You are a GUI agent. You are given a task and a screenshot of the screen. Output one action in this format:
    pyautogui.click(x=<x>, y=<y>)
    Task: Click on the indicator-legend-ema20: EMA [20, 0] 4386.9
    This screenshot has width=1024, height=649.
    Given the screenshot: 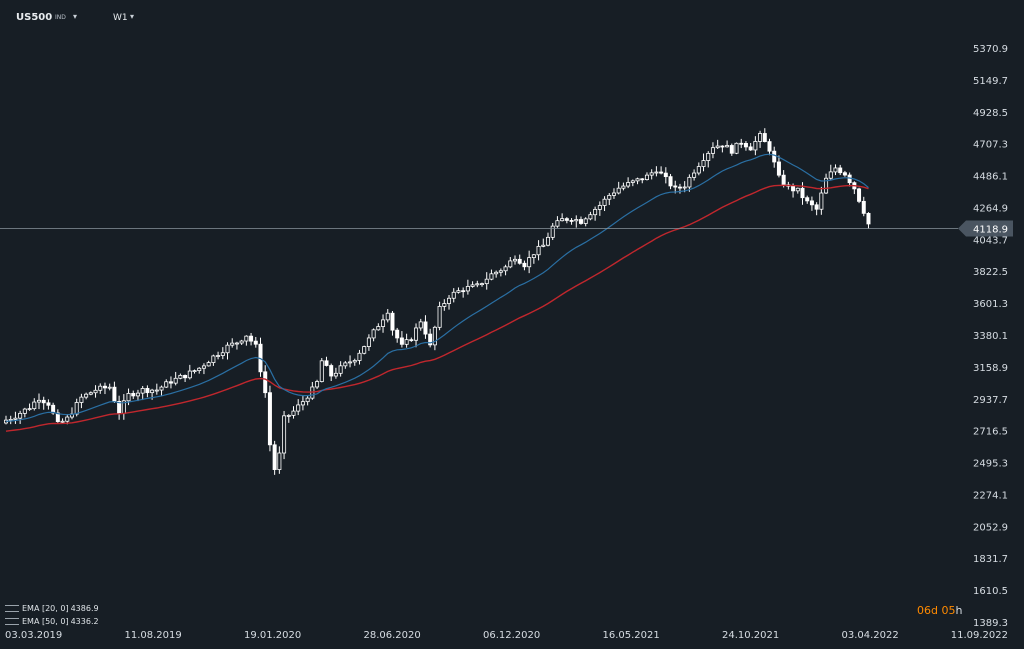 What is the action you would take?
    pyautogui.click(x=52, y=608)
    